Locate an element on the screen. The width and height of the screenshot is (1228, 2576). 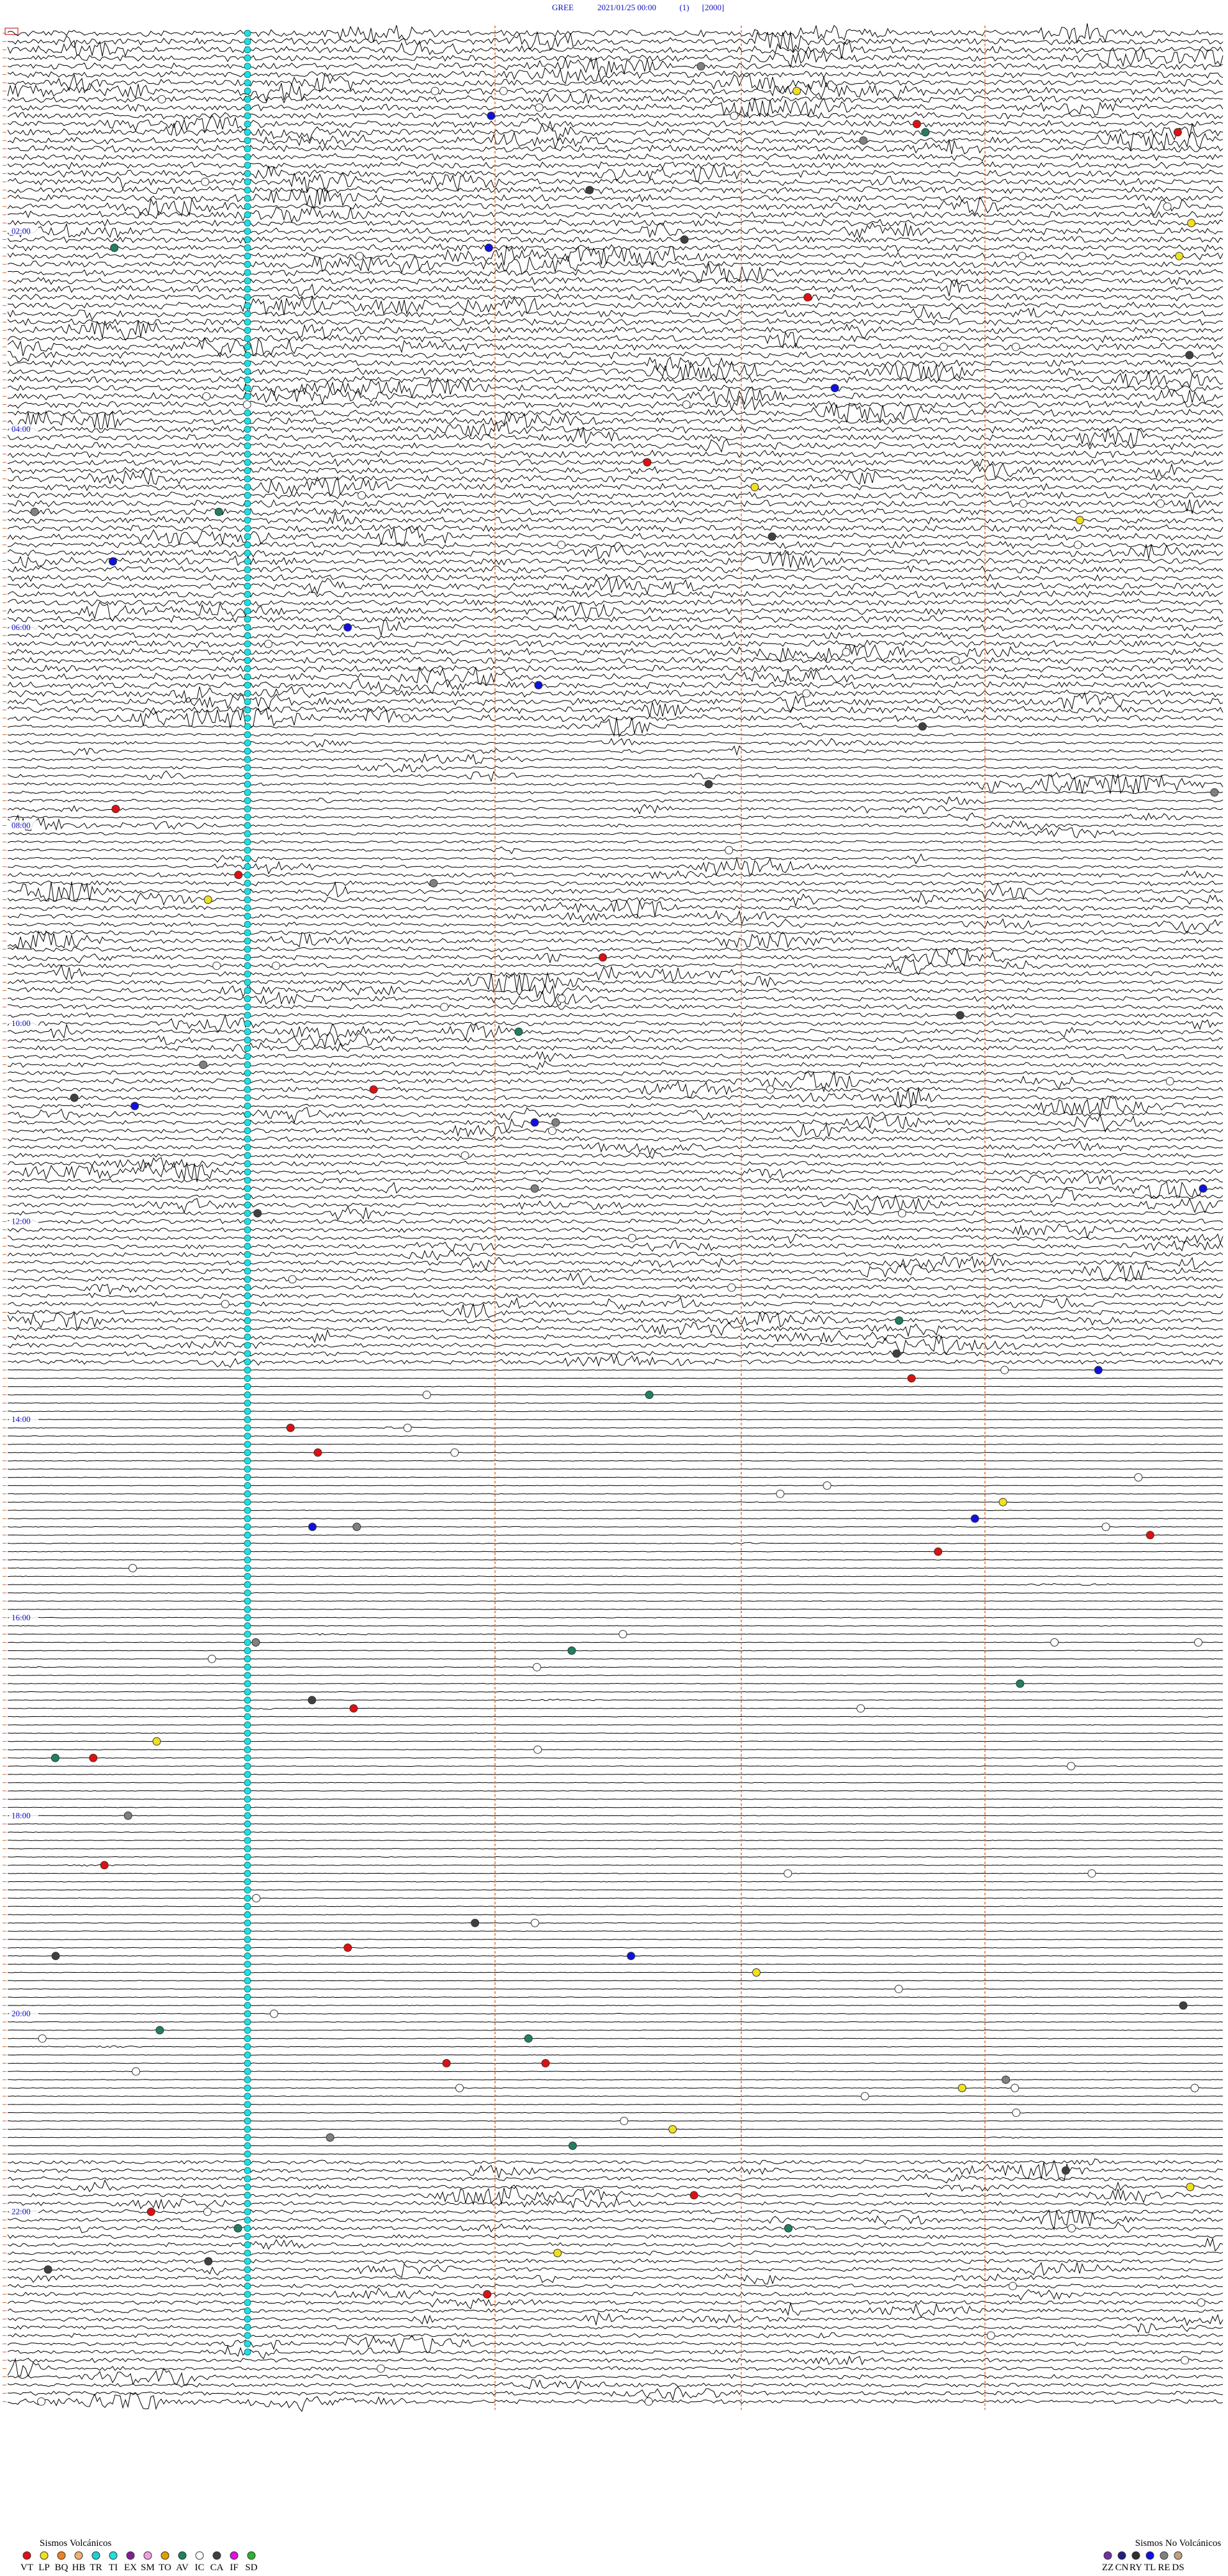
legend-code: VT is located at coordinates (26, 2568).